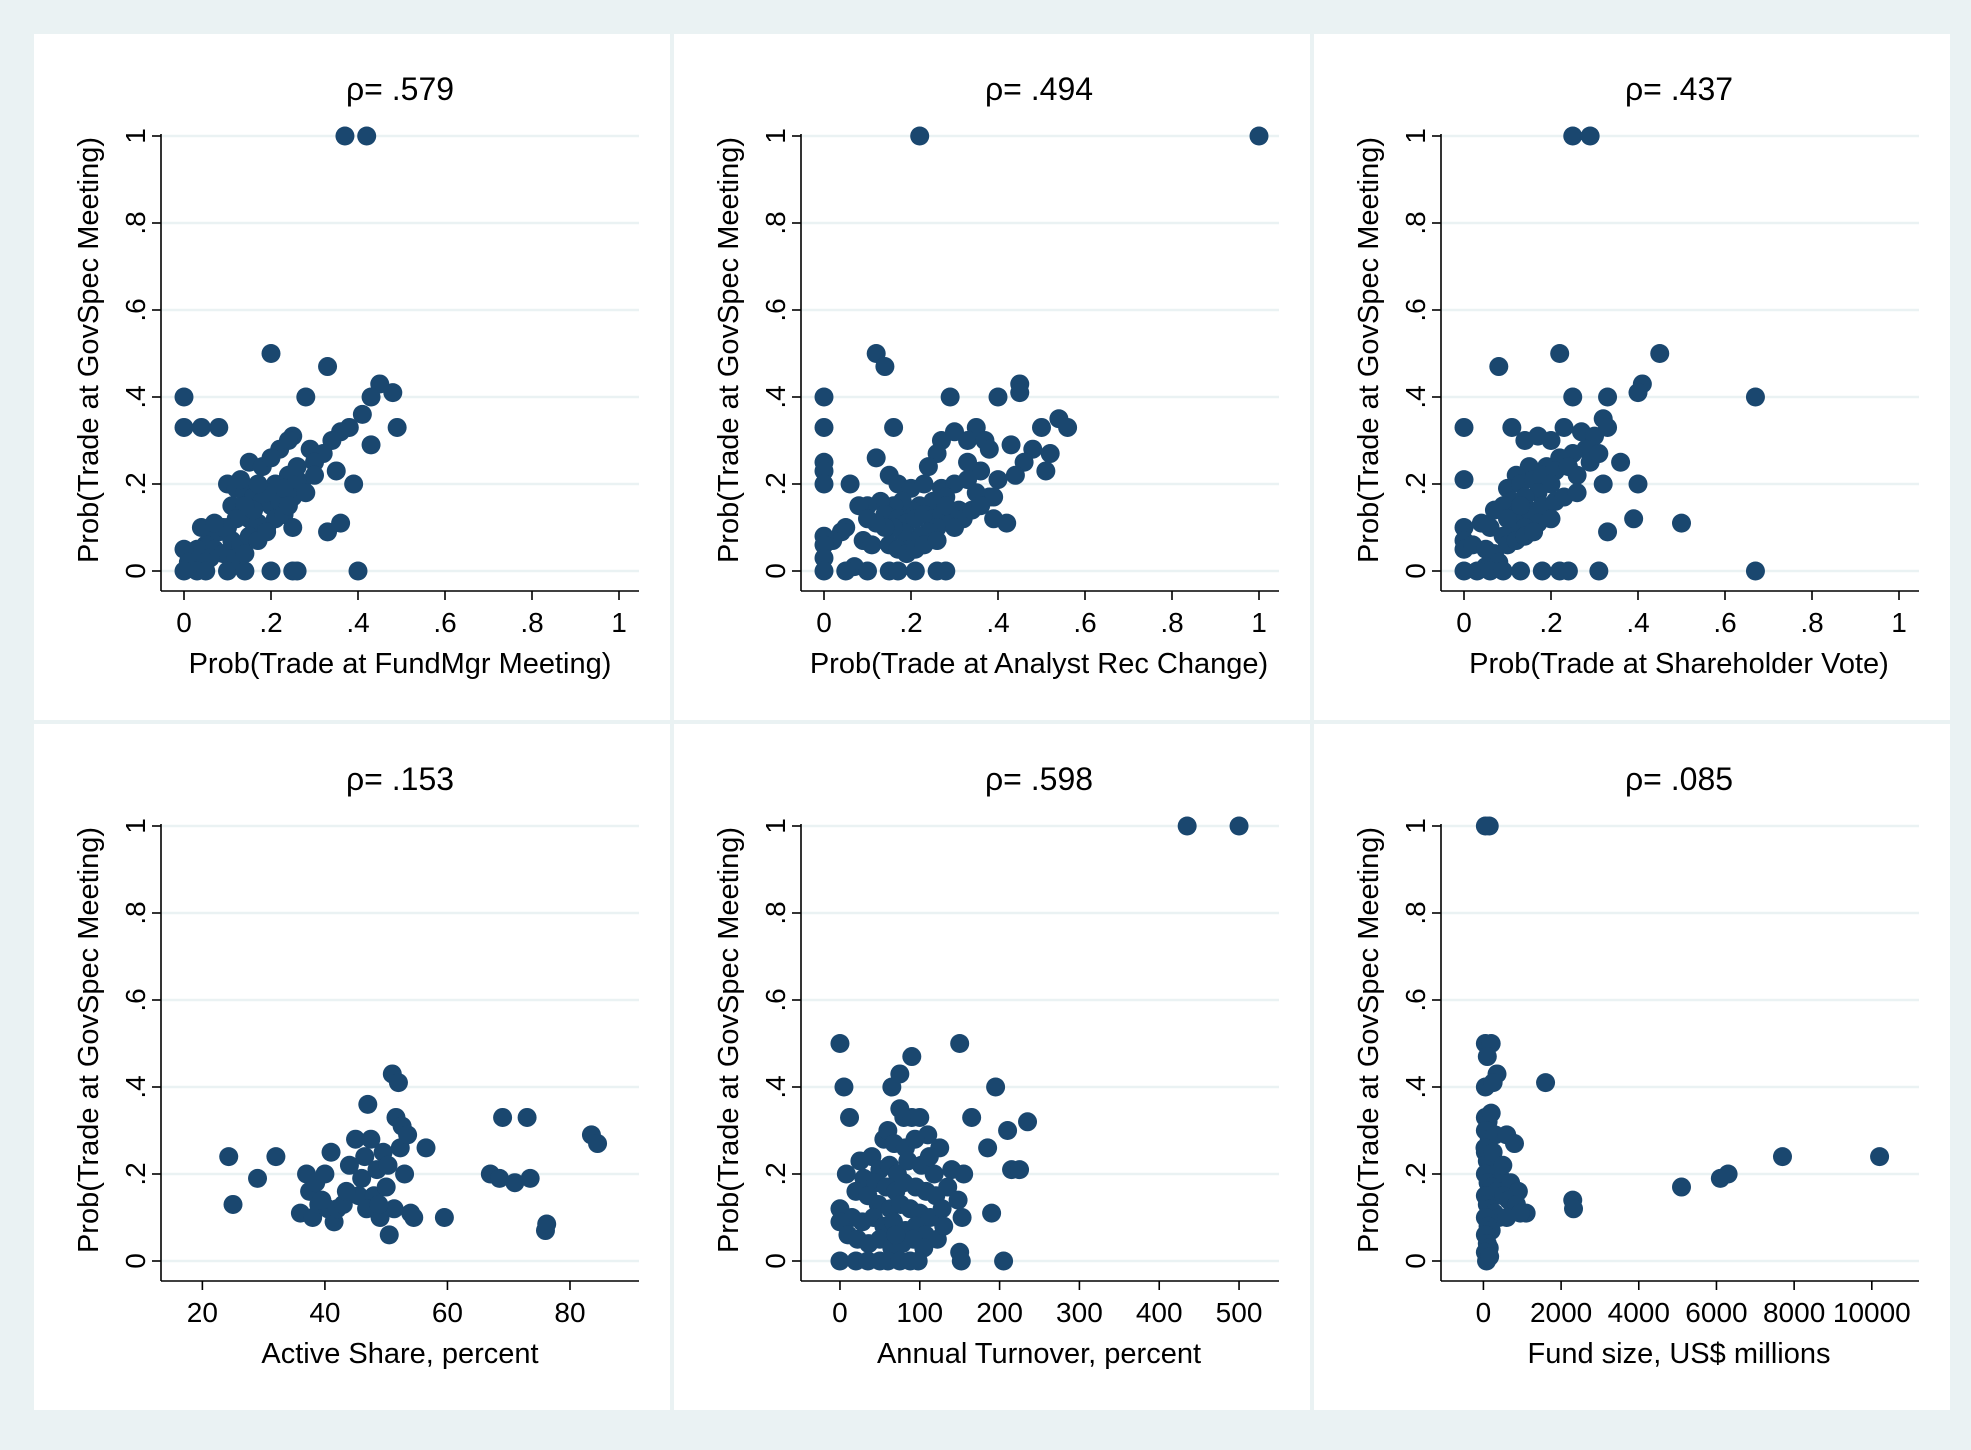 The width and height of the screenshot is (1971, 1450). I want to click on panel-2-points, so click(1041, 353).